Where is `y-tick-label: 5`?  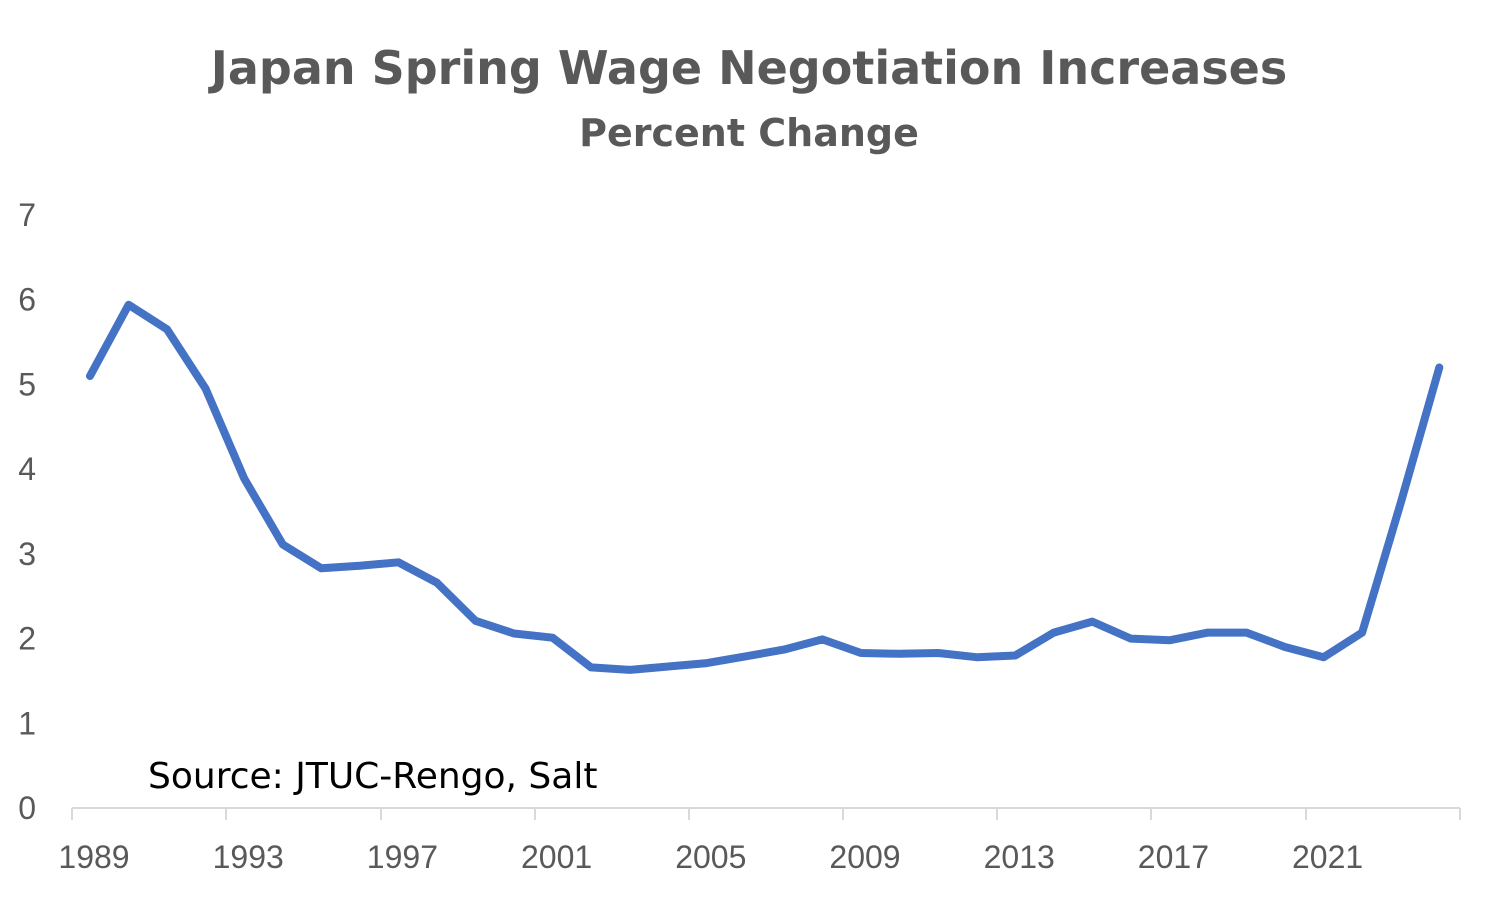 y-tick-label: 5 is located at coordinates (27, 384).